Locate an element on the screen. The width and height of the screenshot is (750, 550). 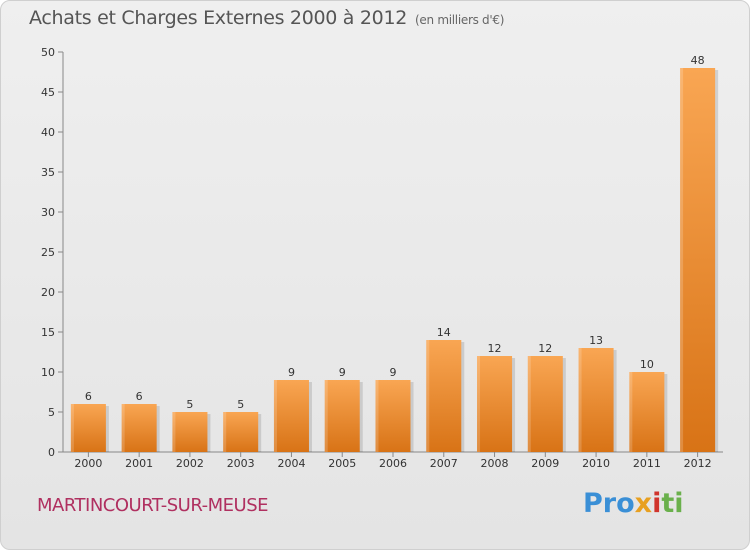
x-tick-label-2006: 2006 is located at coordinates (393, 463).